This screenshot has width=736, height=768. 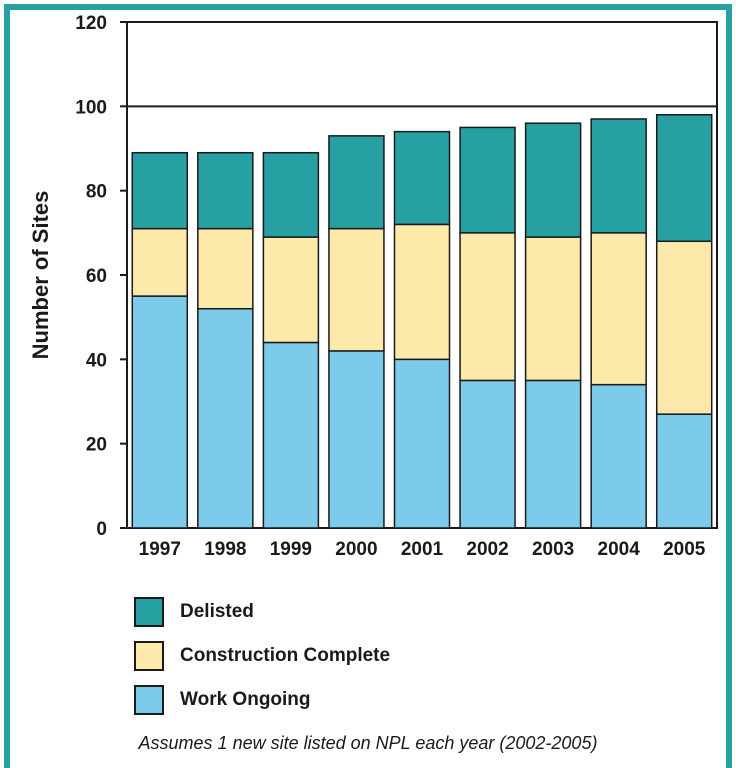 What do you see at coordinates (91, 107) in the screenshot?
I see `y-tick-label: 100` at bounding box center [91, 107].